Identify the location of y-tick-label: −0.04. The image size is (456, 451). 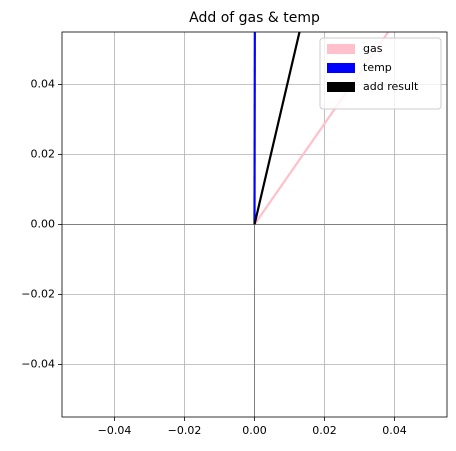
(38, 364).